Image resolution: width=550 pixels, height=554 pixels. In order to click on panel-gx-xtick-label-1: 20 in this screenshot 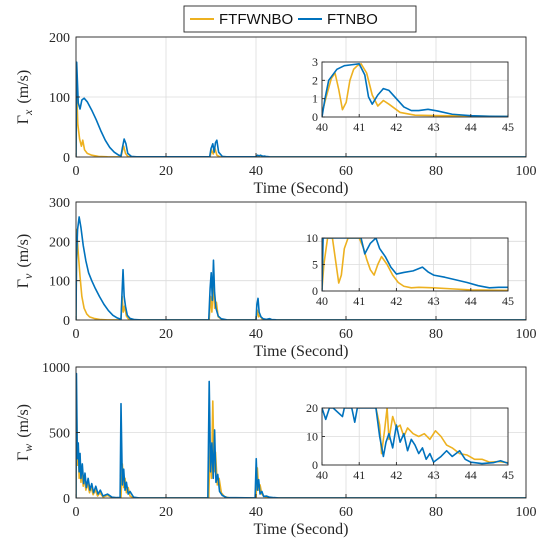, I will do `click(166, 171)`.